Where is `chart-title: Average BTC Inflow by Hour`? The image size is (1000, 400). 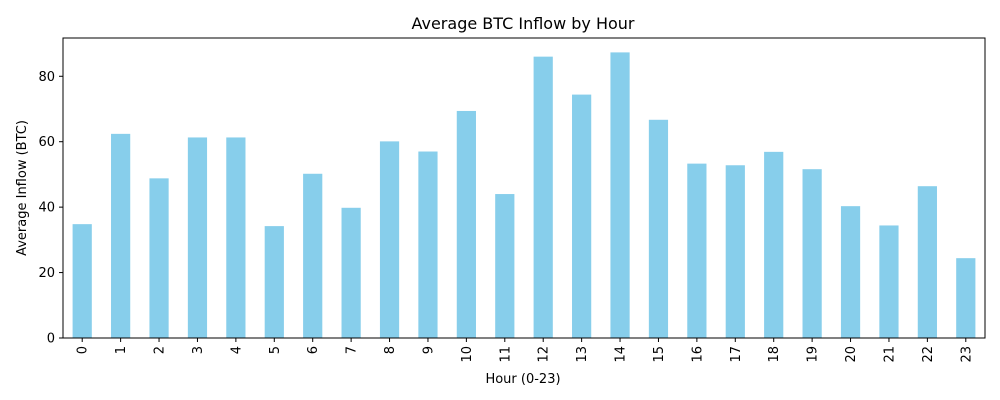
chart-title: Average BTC Inflow by Hour is located at coordinates (522, 23).